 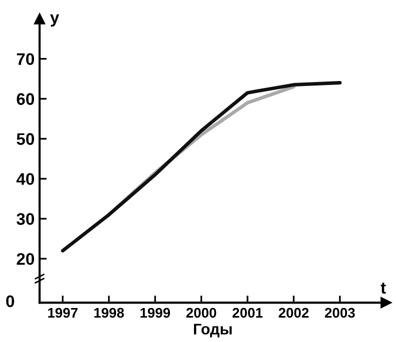 What do you see at coordinates (383, 288) in the screenshot?
I see `annotation: t` at bounding box center [383, 288].